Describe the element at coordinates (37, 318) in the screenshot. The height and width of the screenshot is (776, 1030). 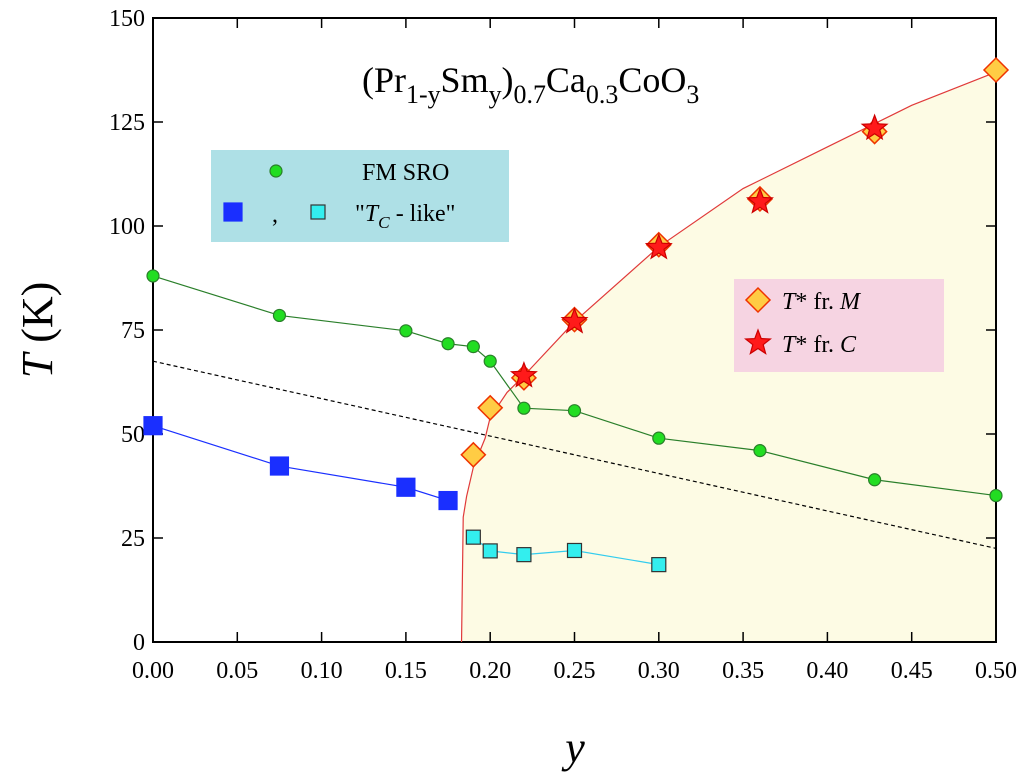
I see `text-part: (K)` at that location.